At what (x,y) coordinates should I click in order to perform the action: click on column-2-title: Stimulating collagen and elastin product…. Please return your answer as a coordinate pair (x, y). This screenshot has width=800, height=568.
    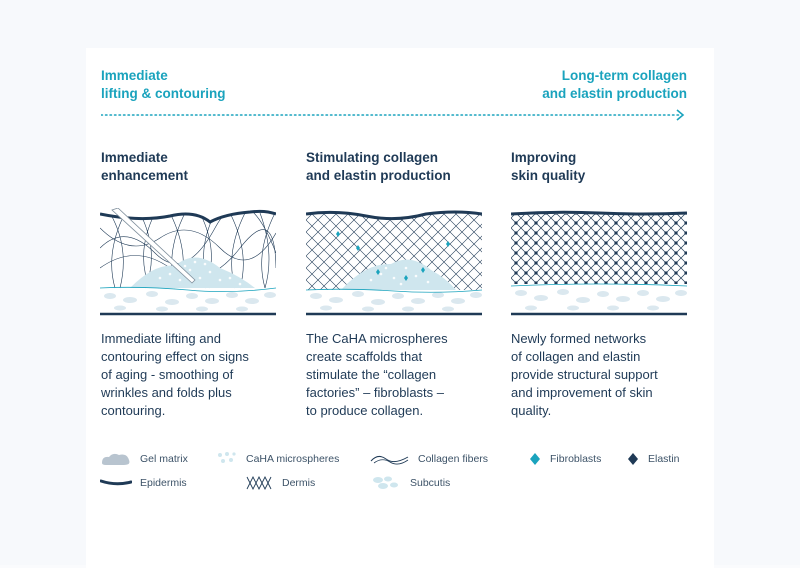
    Looking at the image, I should click on (378, 166).